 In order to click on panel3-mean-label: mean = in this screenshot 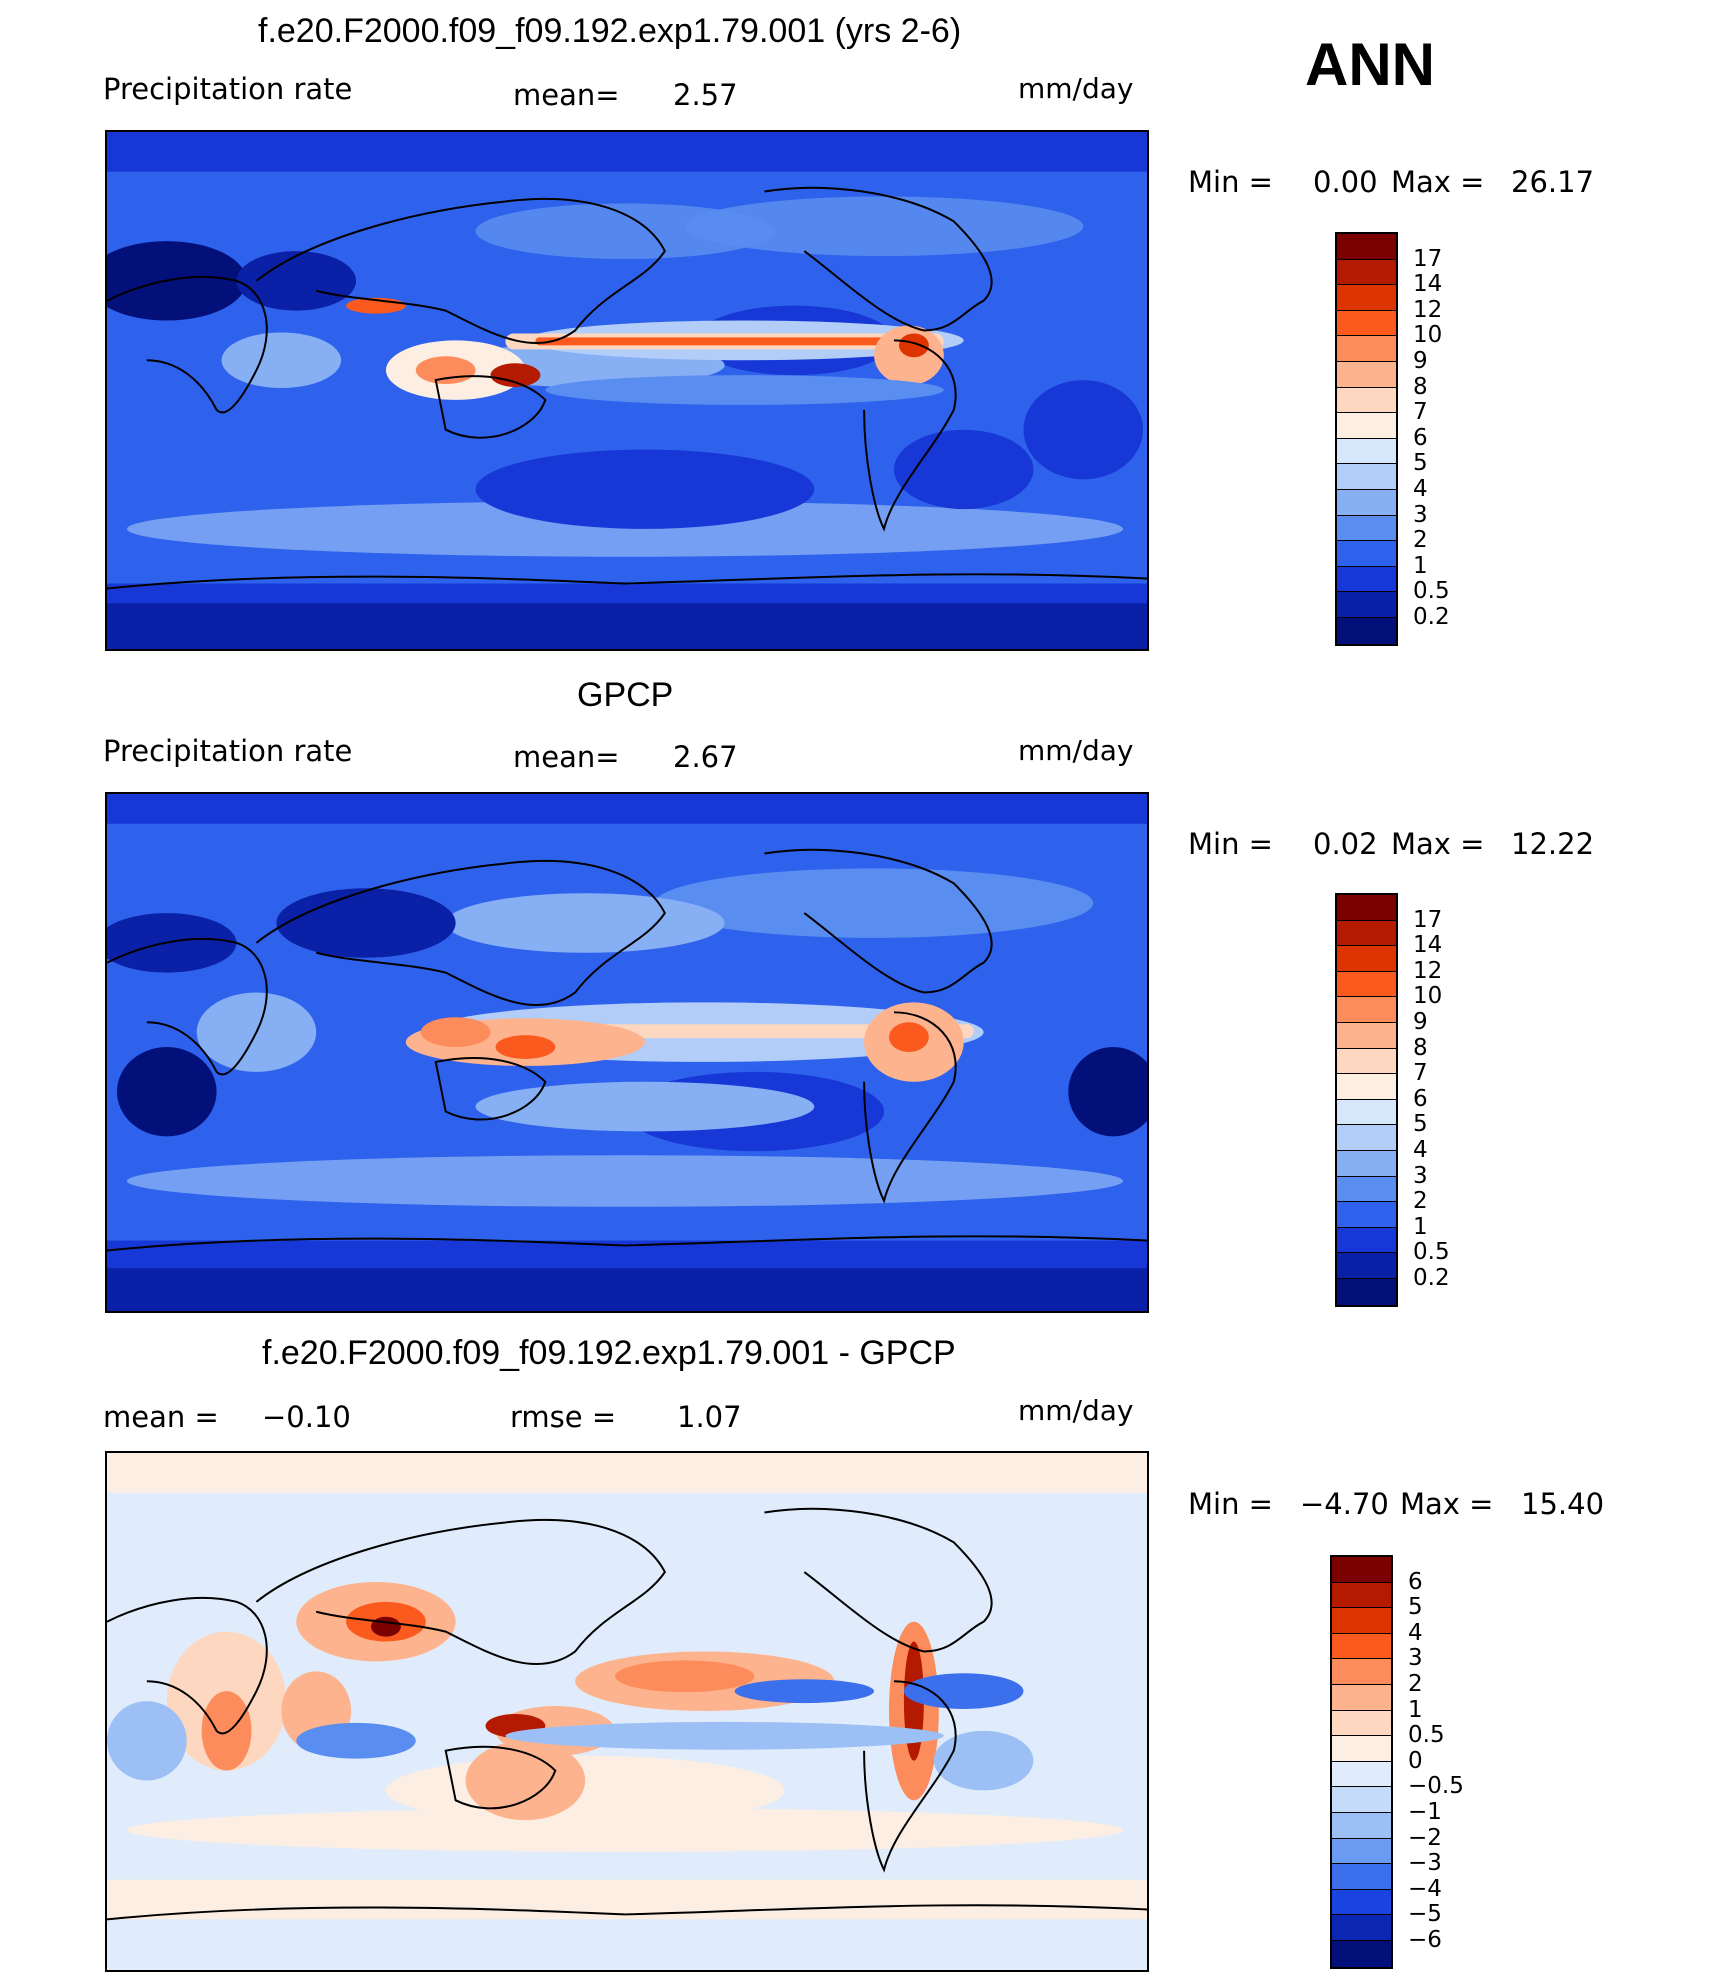, I will do `click(161, 1417)`.